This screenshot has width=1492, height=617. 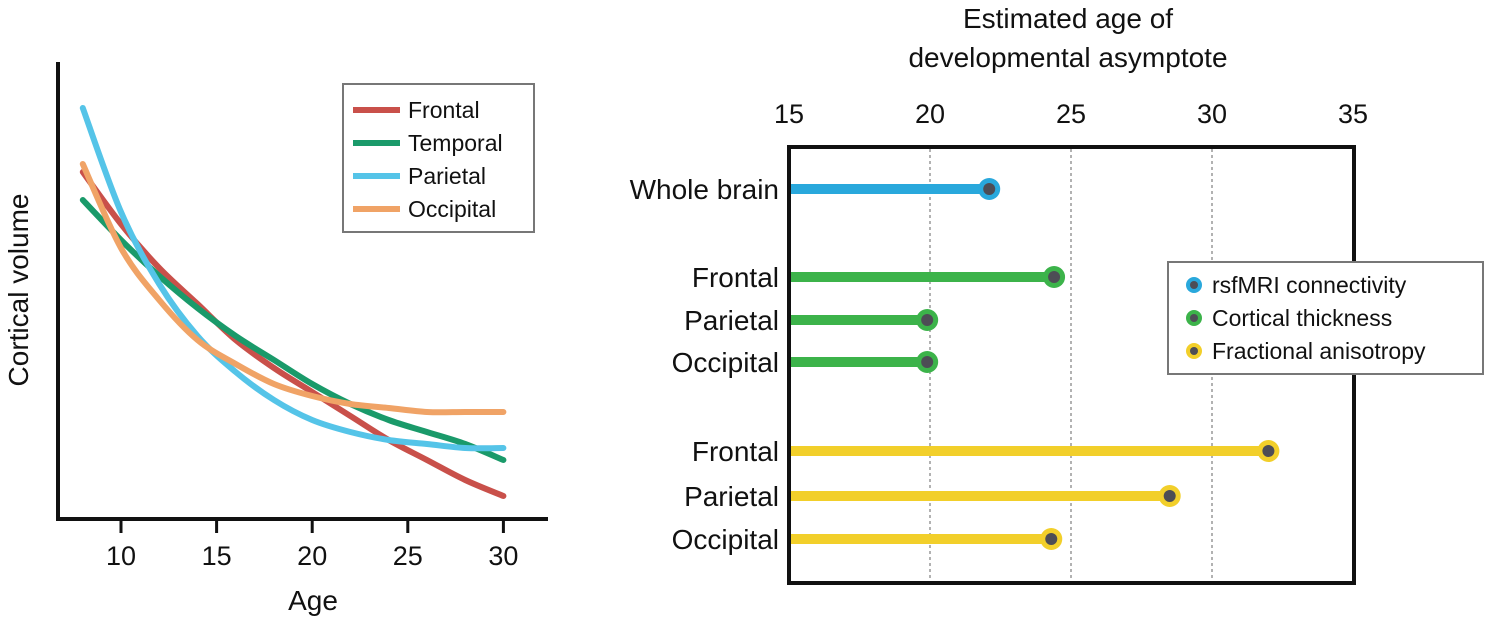 I want to click on legend-label: rsfMRI connectivity, so click(x=1309, y=285).